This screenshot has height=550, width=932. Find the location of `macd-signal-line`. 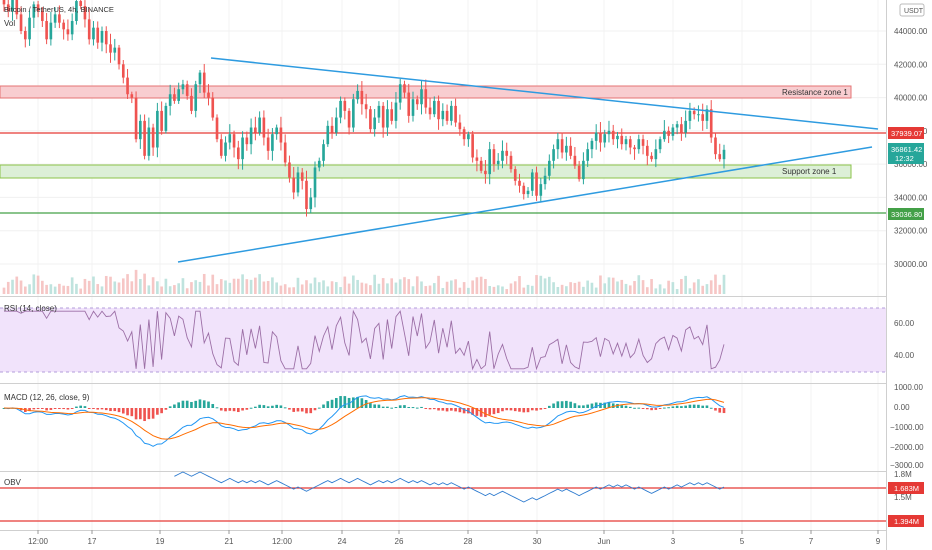

macd-signal-line is located at coordinates (364, 418).